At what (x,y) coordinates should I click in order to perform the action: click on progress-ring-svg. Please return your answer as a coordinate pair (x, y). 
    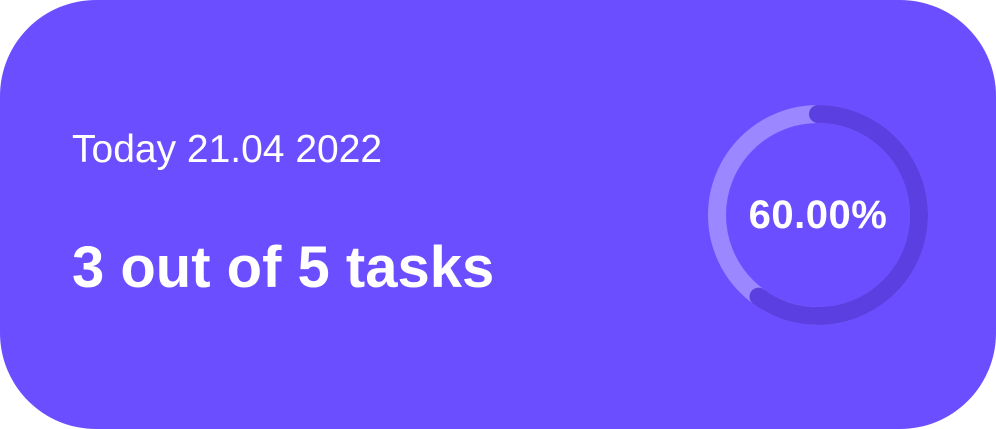
    Looking at the image, I should click on (818, 215).